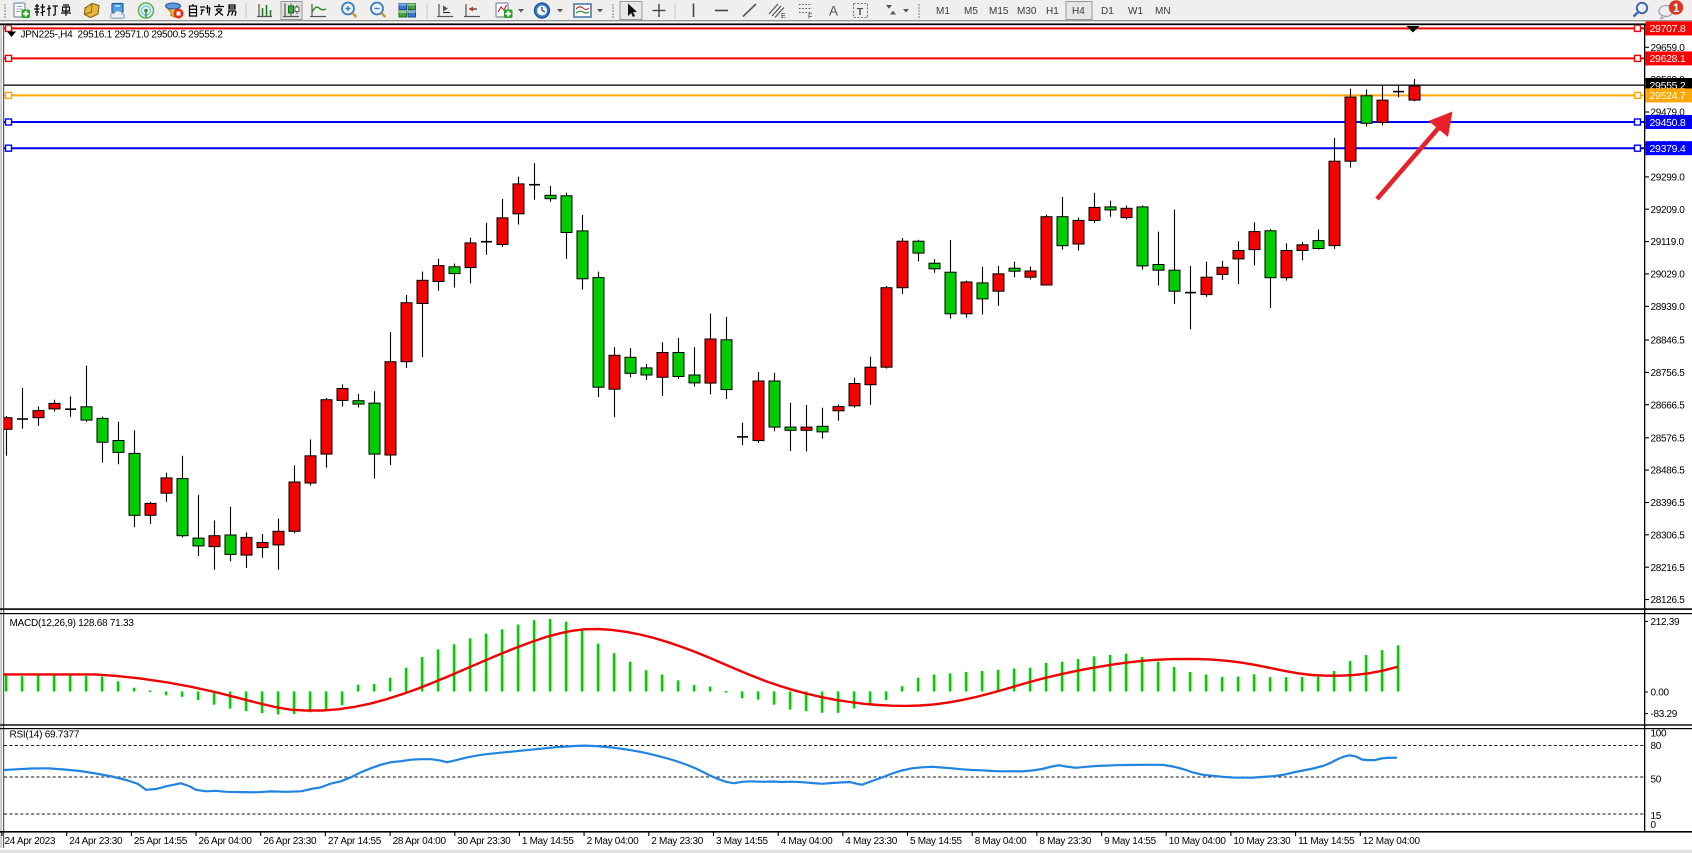  What do you see at coordinates (833, 11) in the screenshot?
I see `svg-text: A` at bounding box center [833, 11].